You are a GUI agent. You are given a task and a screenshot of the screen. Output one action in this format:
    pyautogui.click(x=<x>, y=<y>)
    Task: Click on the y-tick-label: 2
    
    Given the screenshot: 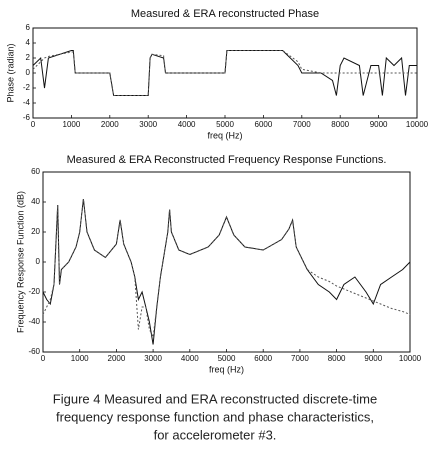 What is the action you would take?
    pyautogui.click(x=28, y=57)
    